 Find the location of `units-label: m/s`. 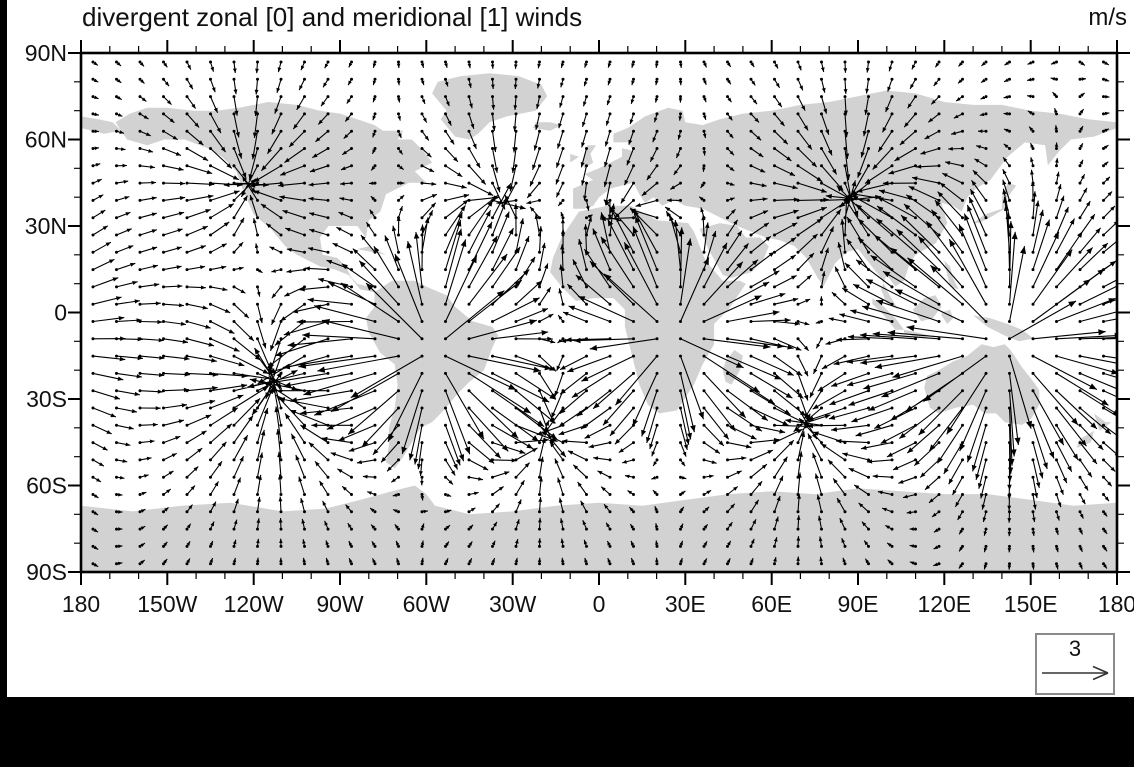

units-label: m/s is located at coordinates (1107, 17).